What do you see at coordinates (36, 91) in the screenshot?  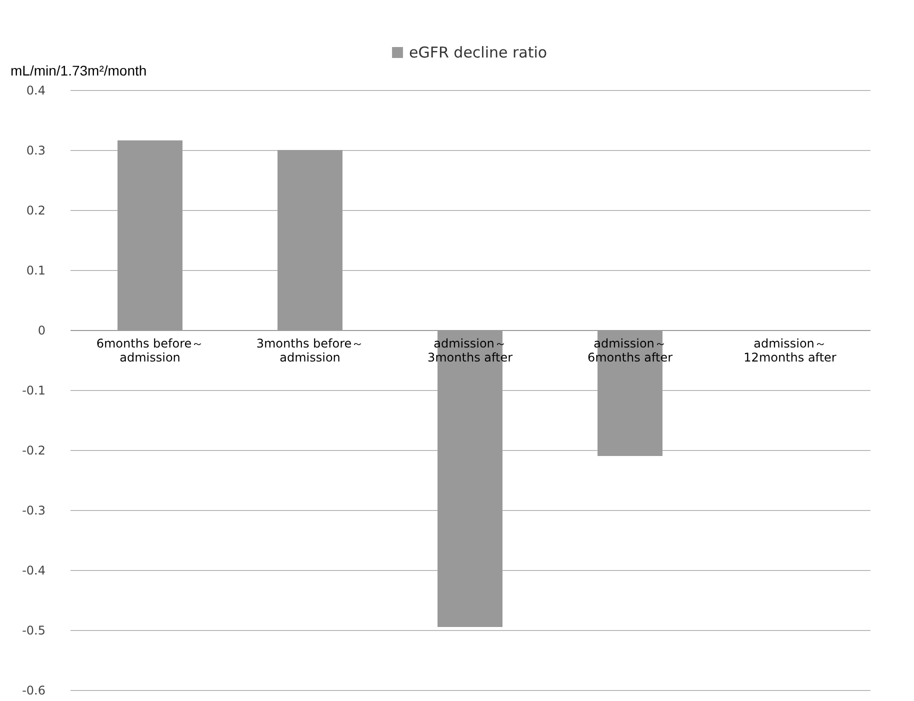 I see `y-tick-label: 0.4` at bounding box center [36, 91].